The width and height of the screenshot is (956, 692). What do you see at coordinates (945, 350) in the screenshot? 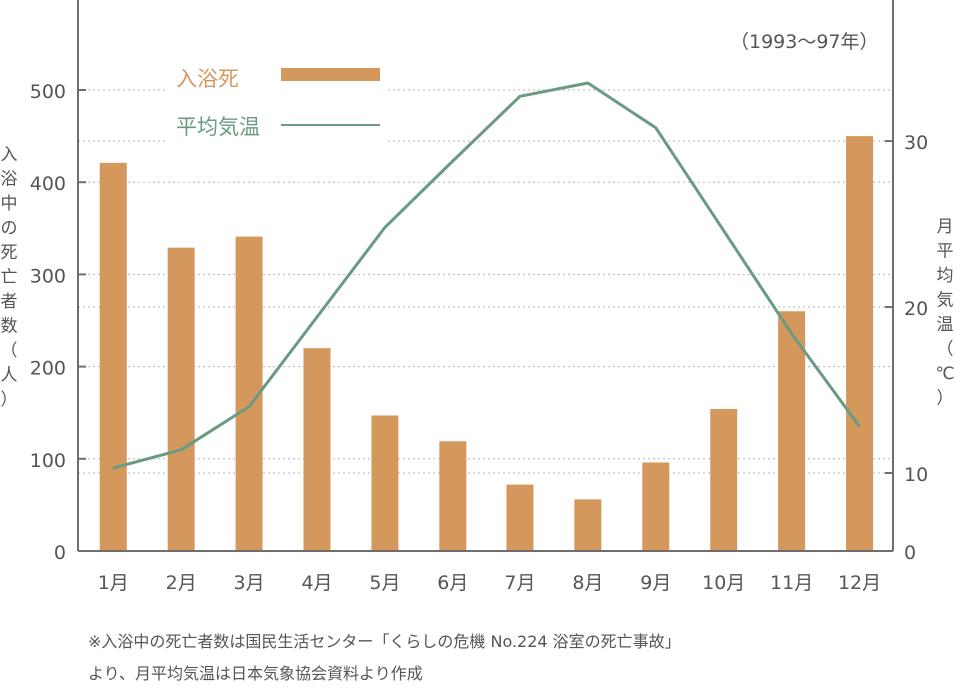
I see `right-axis-label-char: （` at bounding box center [945, 350].